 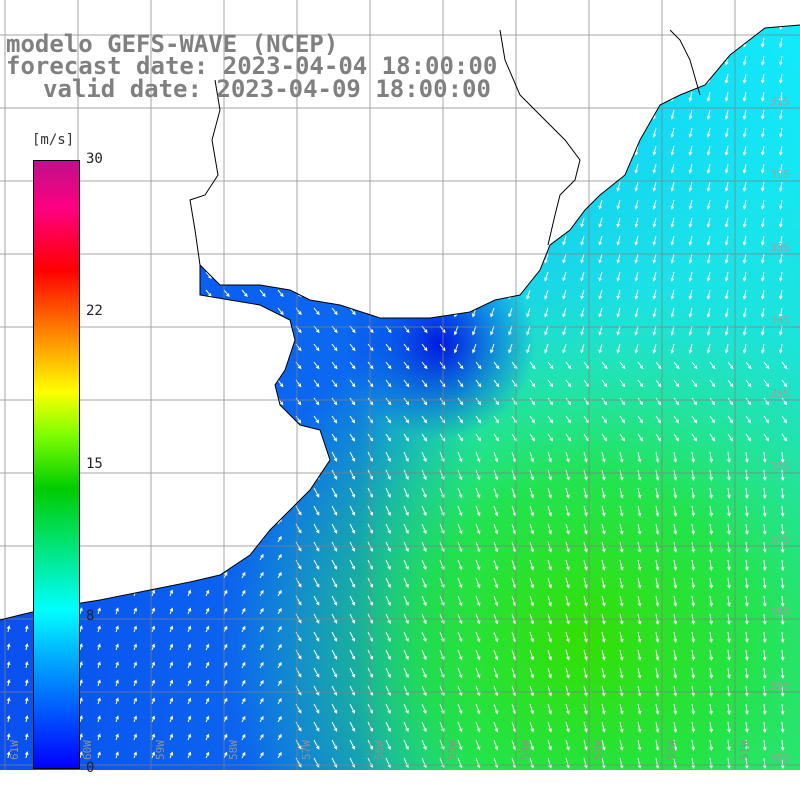 I want to click on colorbar-tick-8: 8, so click(x=90, y=616).